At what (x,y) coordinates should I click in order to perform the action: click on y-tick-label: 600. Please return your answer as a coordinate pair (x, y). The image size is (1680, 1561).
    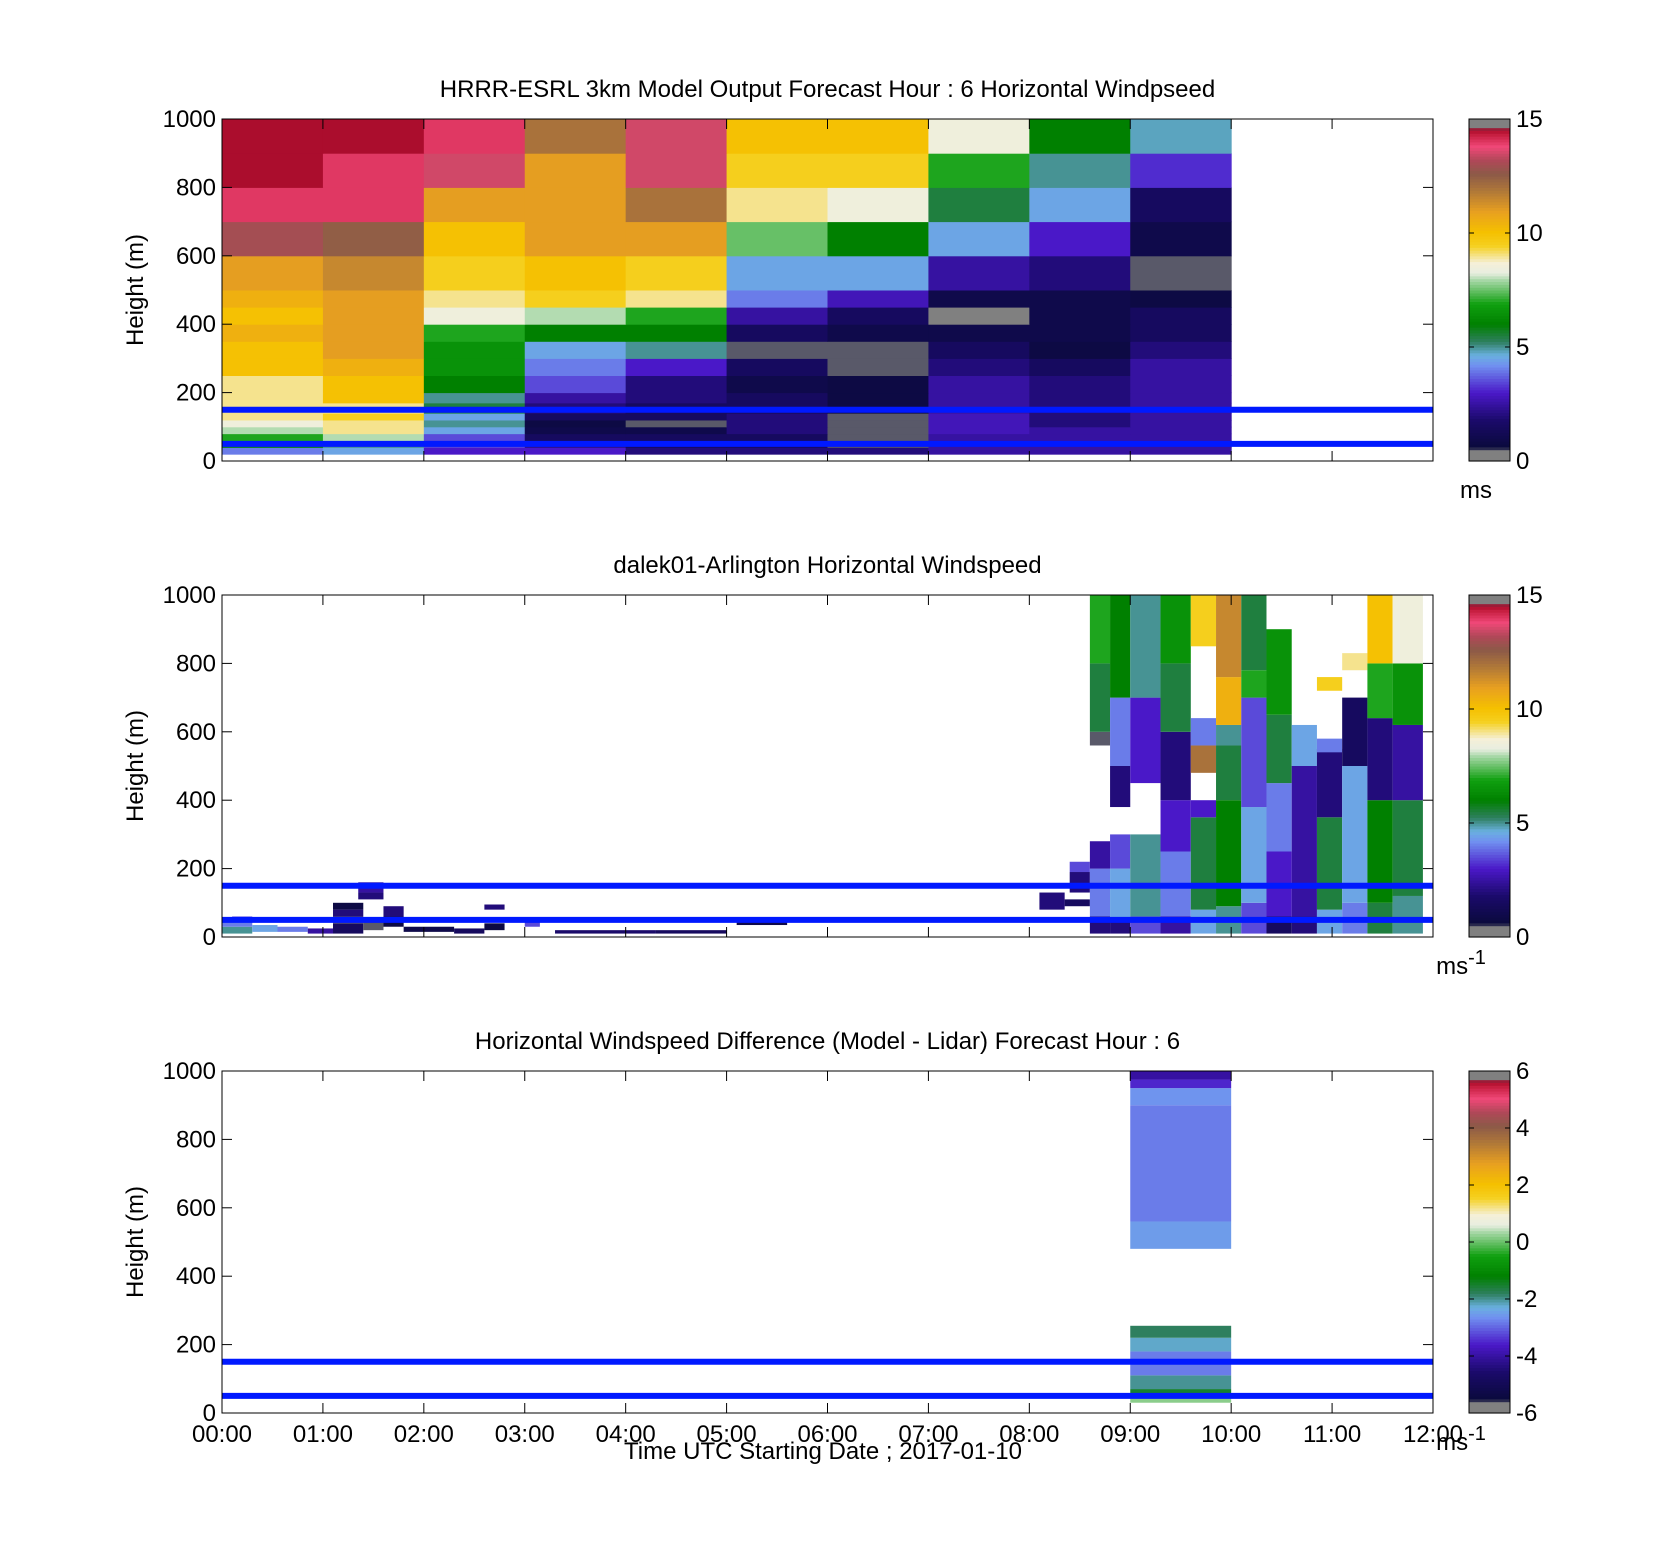
    Looking at the image, I should click on (196, 256).